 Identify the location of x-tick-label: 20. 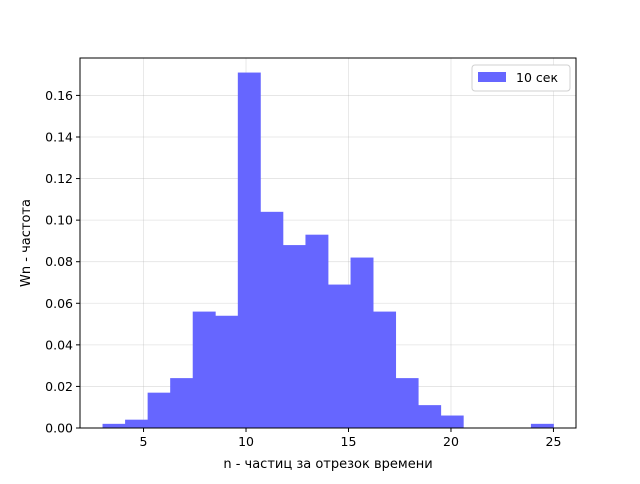
(451, 441).